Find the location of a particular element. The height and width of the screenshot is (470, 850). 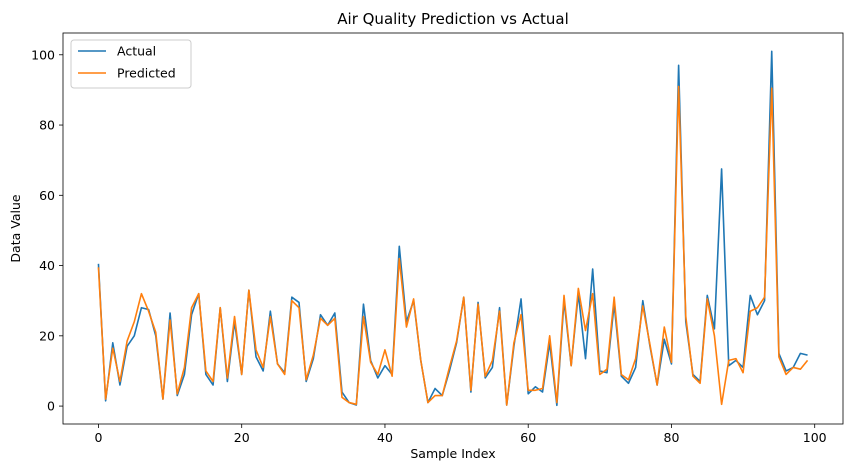

legend-label-predicted: Predicted is located at coordinates (146, 73).